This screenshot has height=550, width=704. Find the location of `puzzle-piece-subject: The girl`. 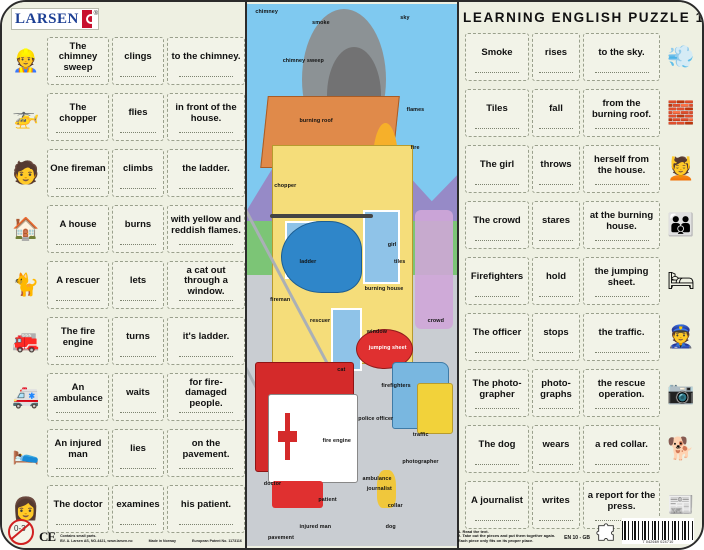

puzzle-piece-subject: The girl is located at coordinates (497, 168).